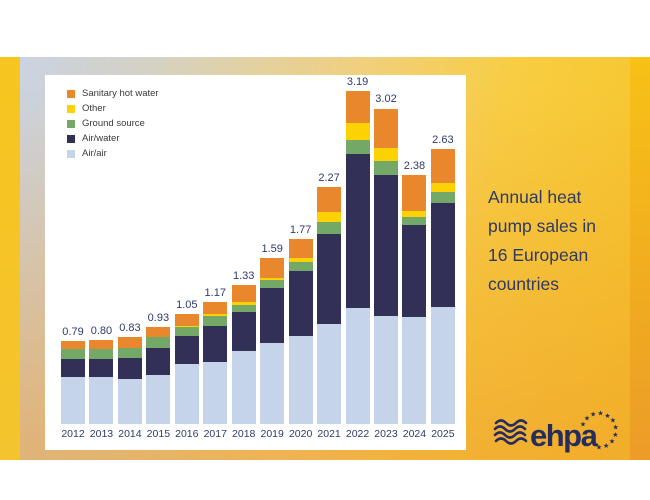  I want to click on bar-2019: 1.59 2019, so click(272, 341).